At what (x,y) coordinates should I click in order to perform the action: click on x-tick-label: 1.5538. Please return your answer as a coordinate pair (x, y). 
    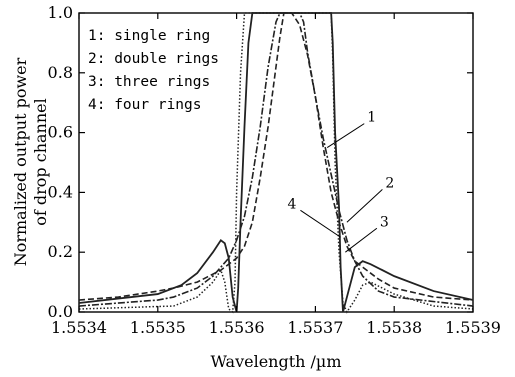
    Looking at the image, I should click on (394, 327).